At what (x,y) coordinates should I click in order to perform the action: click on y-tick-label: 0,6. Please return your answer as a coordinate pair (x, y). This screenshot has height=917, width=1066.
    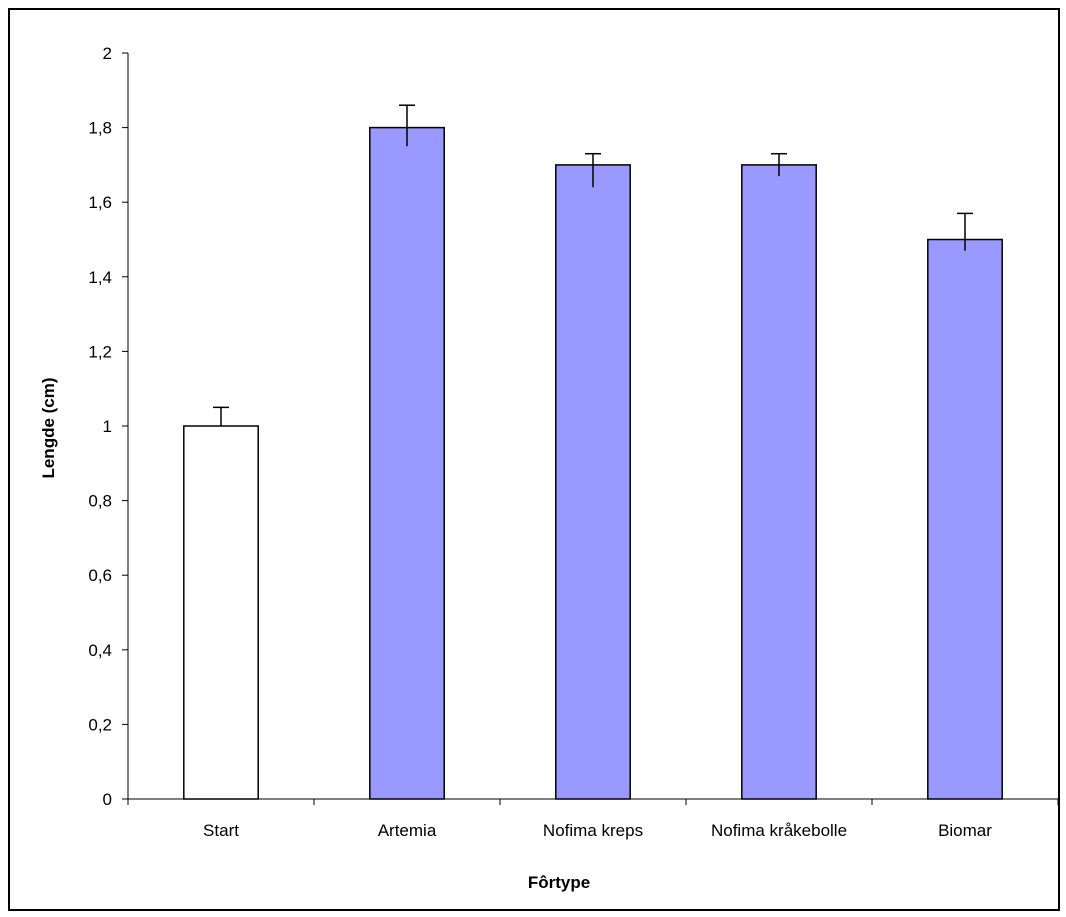
    Looking at the image, I should click on (100, 575).